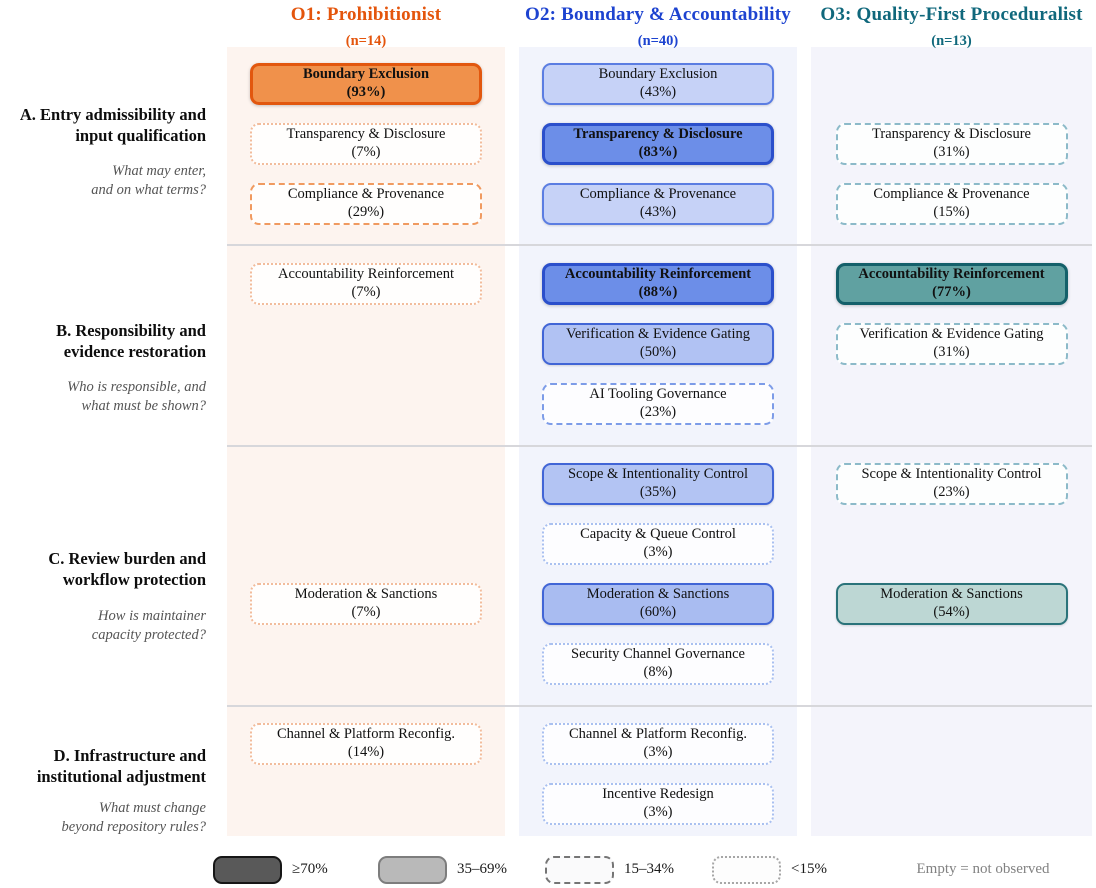 This screenshot has height=888, width=1096. I want to click on theme-box-o2-accountability-reinforcement: Accountability Reinforcement (88%), so click(658, 284).